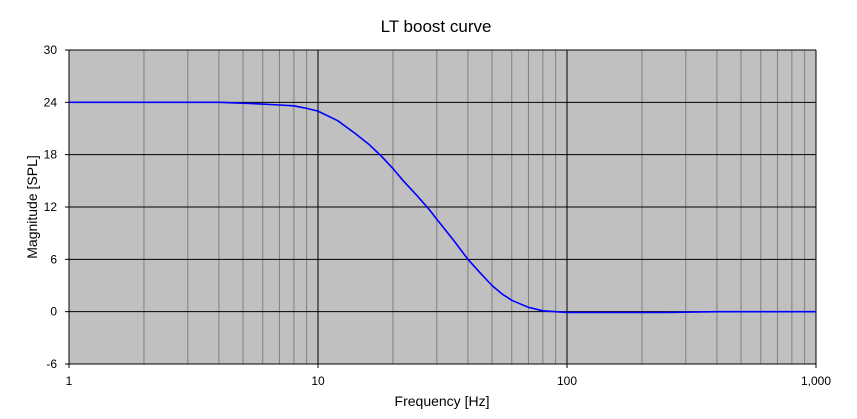 The image size is (857, 419). What do you see at coordinates (436, 26) in the screenshot?
I see `chart-title: LT boost curve` at bounding box center [436, 26].